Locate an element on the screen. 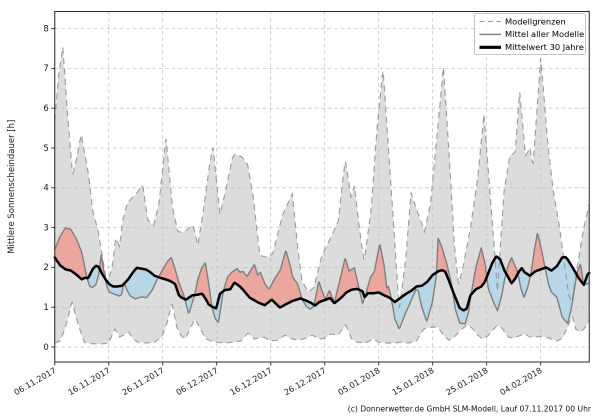 The image size is (600, 420). model-lower-bound-line is located at coordinates (322, 323).